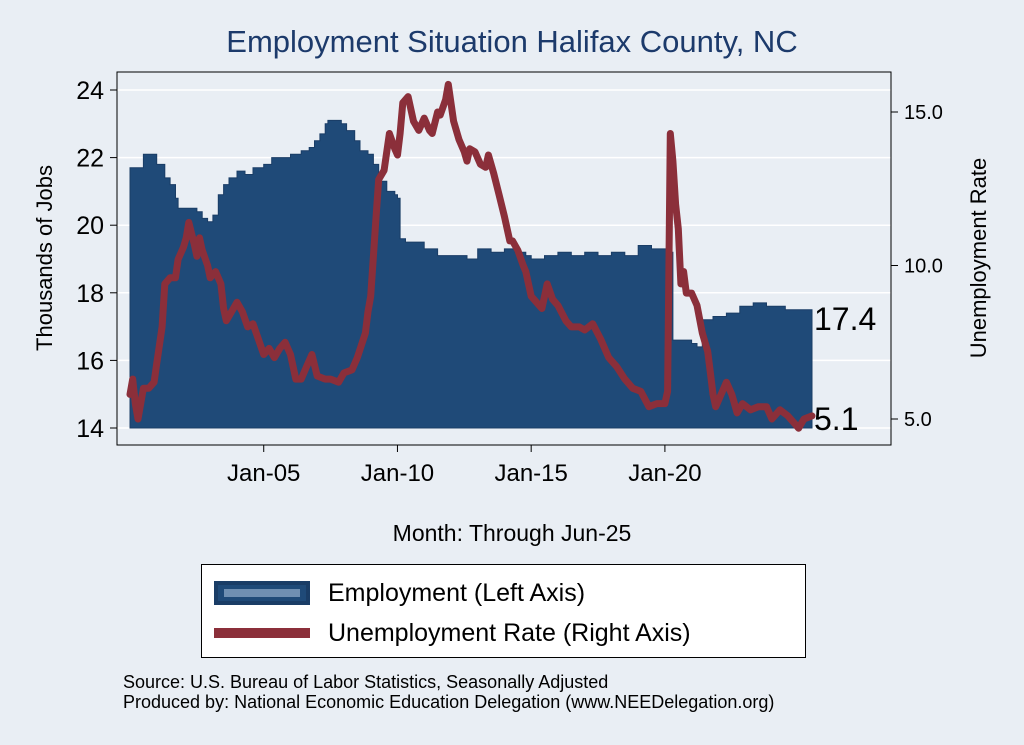  I want to click on left-axis: 14 16 18 20 22 24, so click(97, 258).